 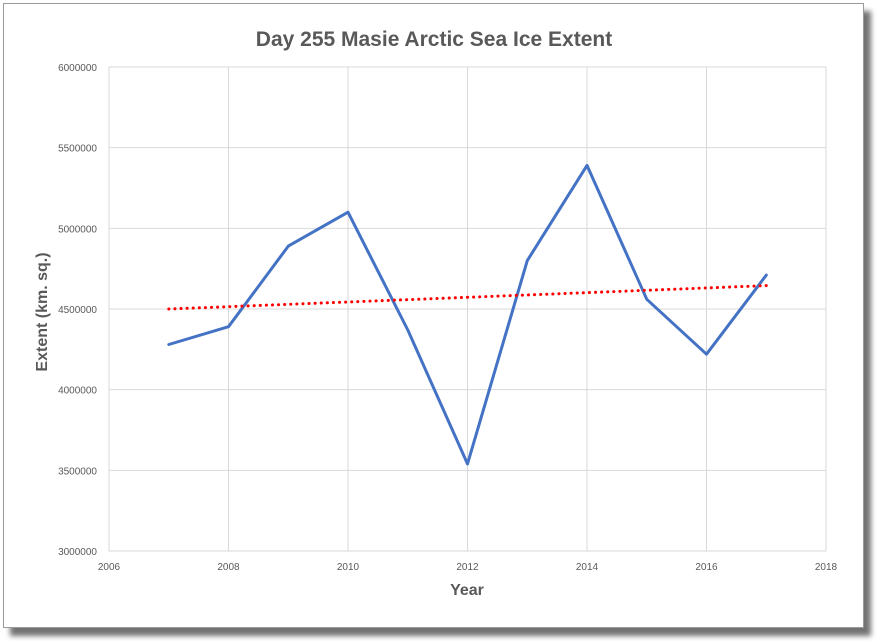 I want to click on x-tick-label: 2008, so click(x=228, y=567).